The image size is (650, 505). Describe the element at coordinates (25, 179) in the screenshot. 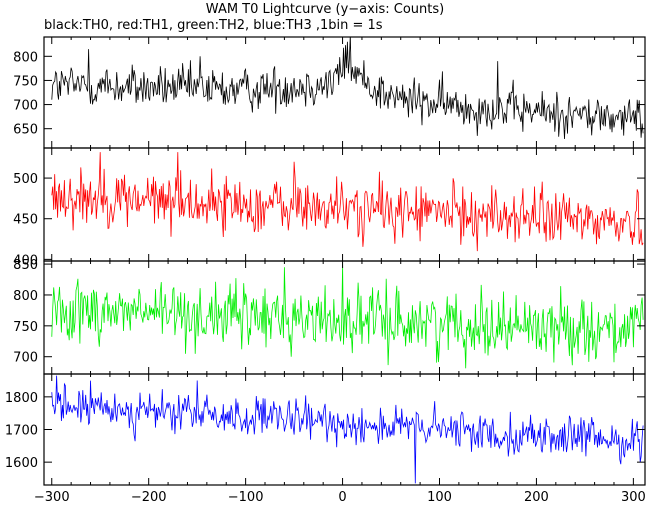

I see `y-tick-label: 500` at that location.